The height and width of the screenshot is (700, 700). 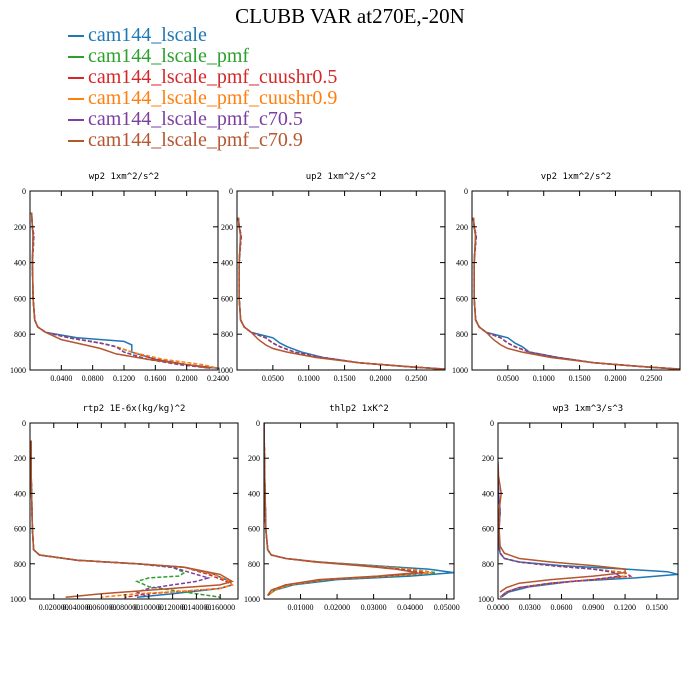 What do you see at coordinates (93, 378) in the screenshot?
I see `x-tick-label: 0.0800` at bounding box center [93, 378].